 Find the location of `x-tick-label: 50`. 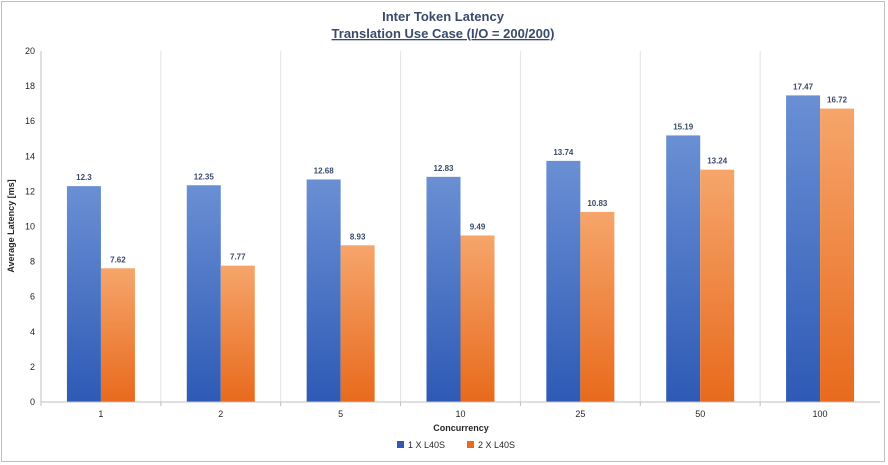

x-tick-label: 50 is located at coordinates (700, 414).